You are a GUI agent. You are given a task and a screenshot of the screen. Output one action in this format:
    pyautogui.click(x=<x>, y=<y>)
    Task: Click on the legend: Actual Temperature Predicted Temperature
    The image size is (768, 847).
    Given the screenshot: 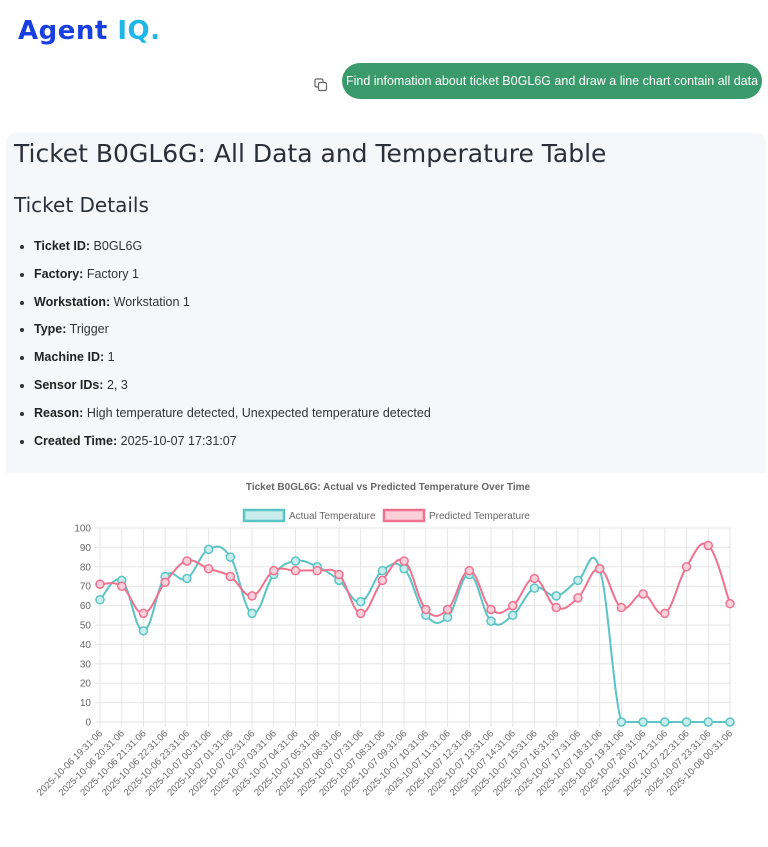 What is the action you would take?
    pyautogui.click(x=386, y=515)
    